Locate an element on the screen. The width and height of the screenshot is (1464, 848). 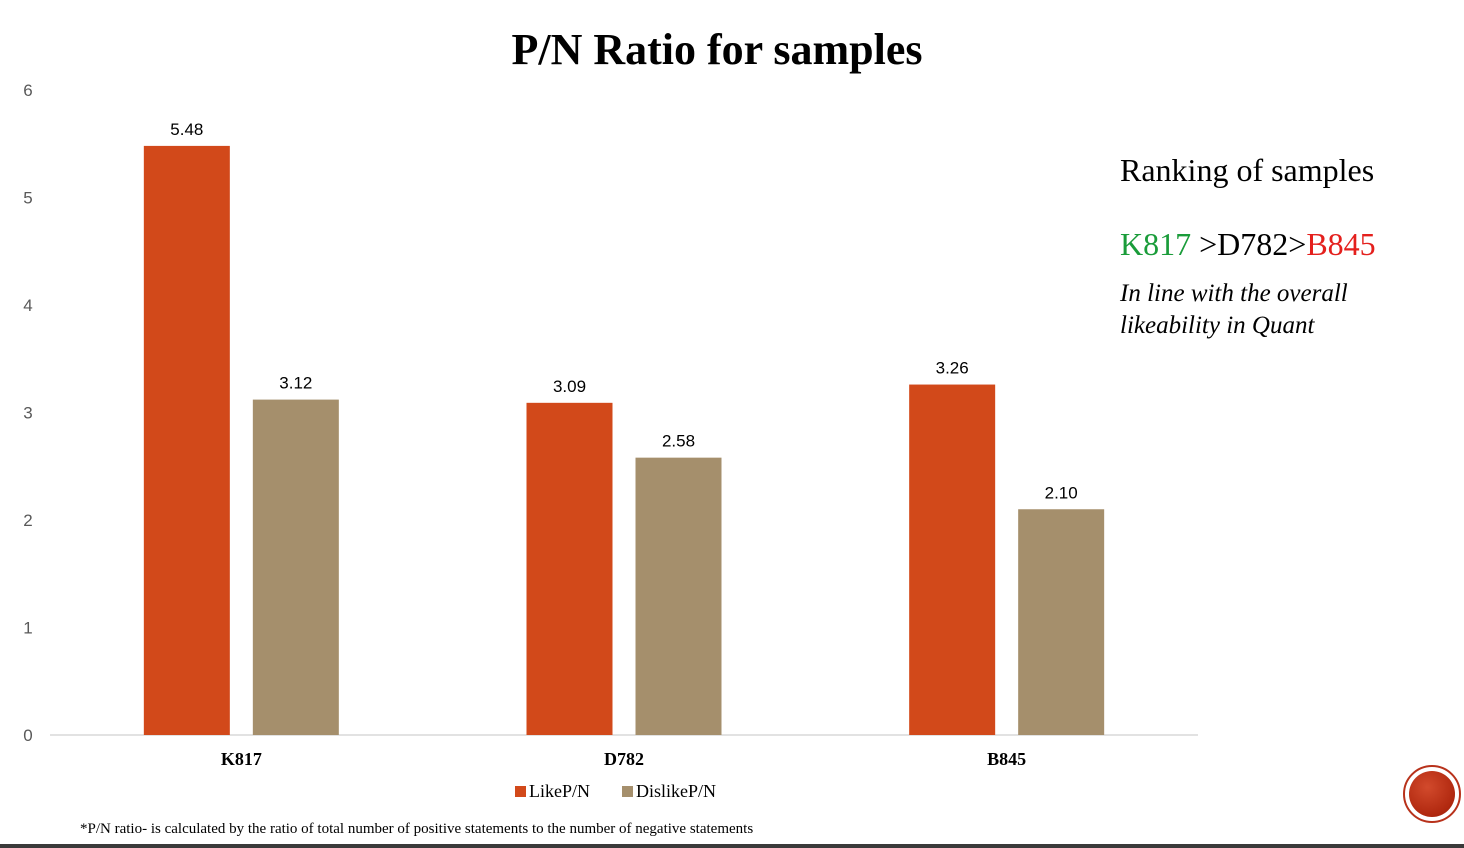
data-label: 3.12 is located at coordinates (295, 383).